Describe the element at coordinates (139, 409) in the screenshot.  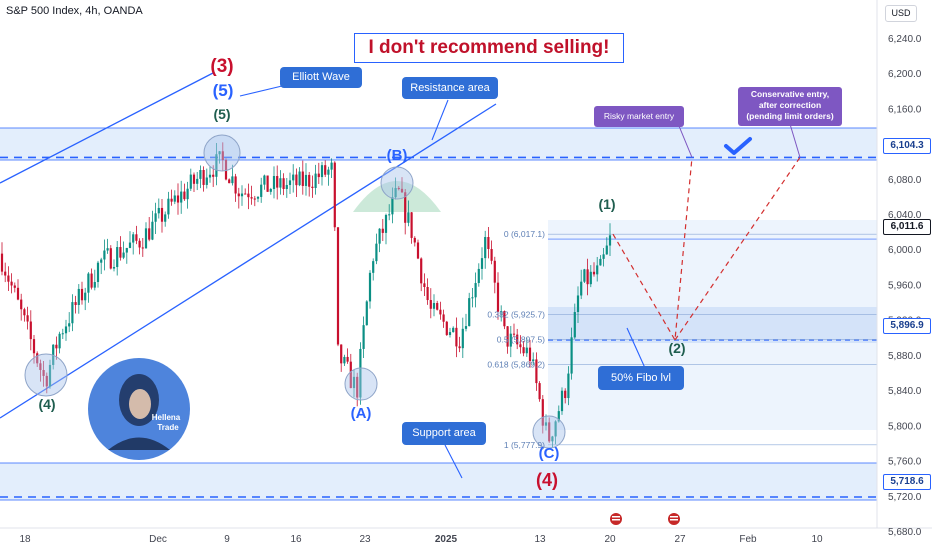
I see `hellena-trade-watermark: Hellena Trade` at that location.